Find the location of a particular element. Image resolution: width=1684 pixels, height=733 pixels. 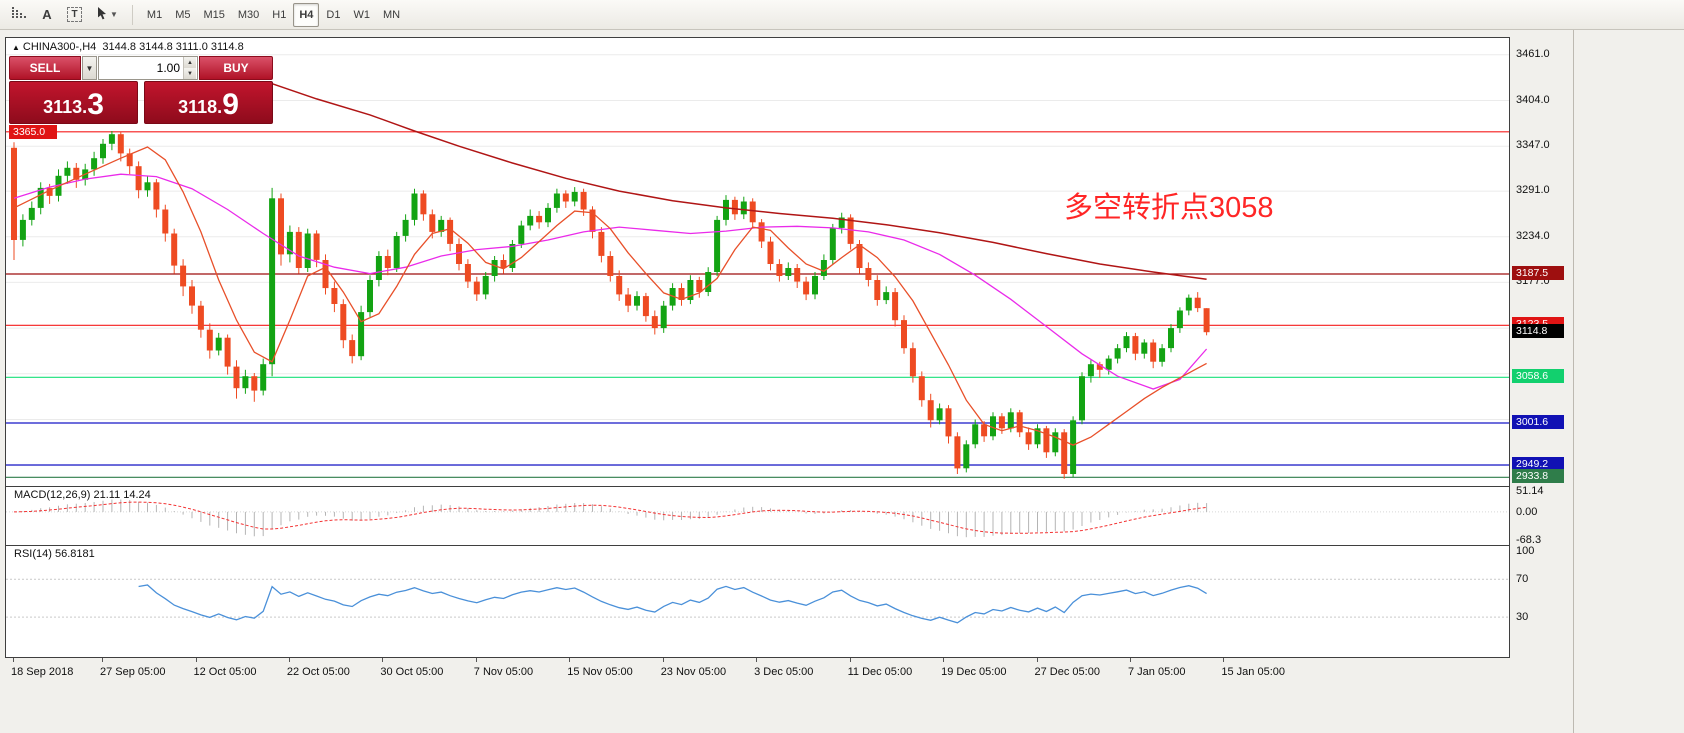

buy-button: BUY is located at coordinates (236, 68).